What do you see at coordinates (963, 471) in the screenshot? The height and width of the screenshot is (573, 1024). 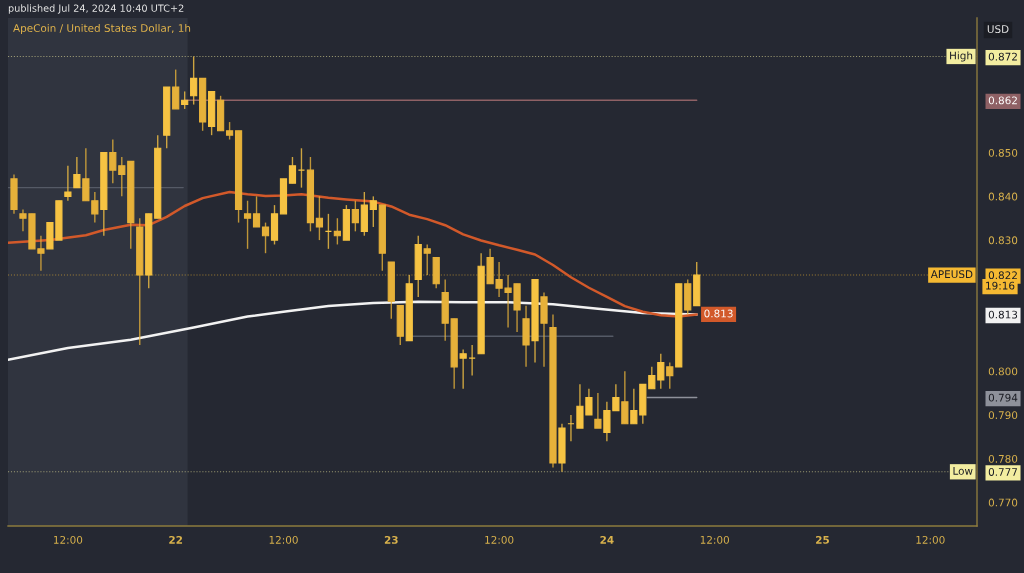 I see `ref-line-label: Low` at bounding box center [963, 471].